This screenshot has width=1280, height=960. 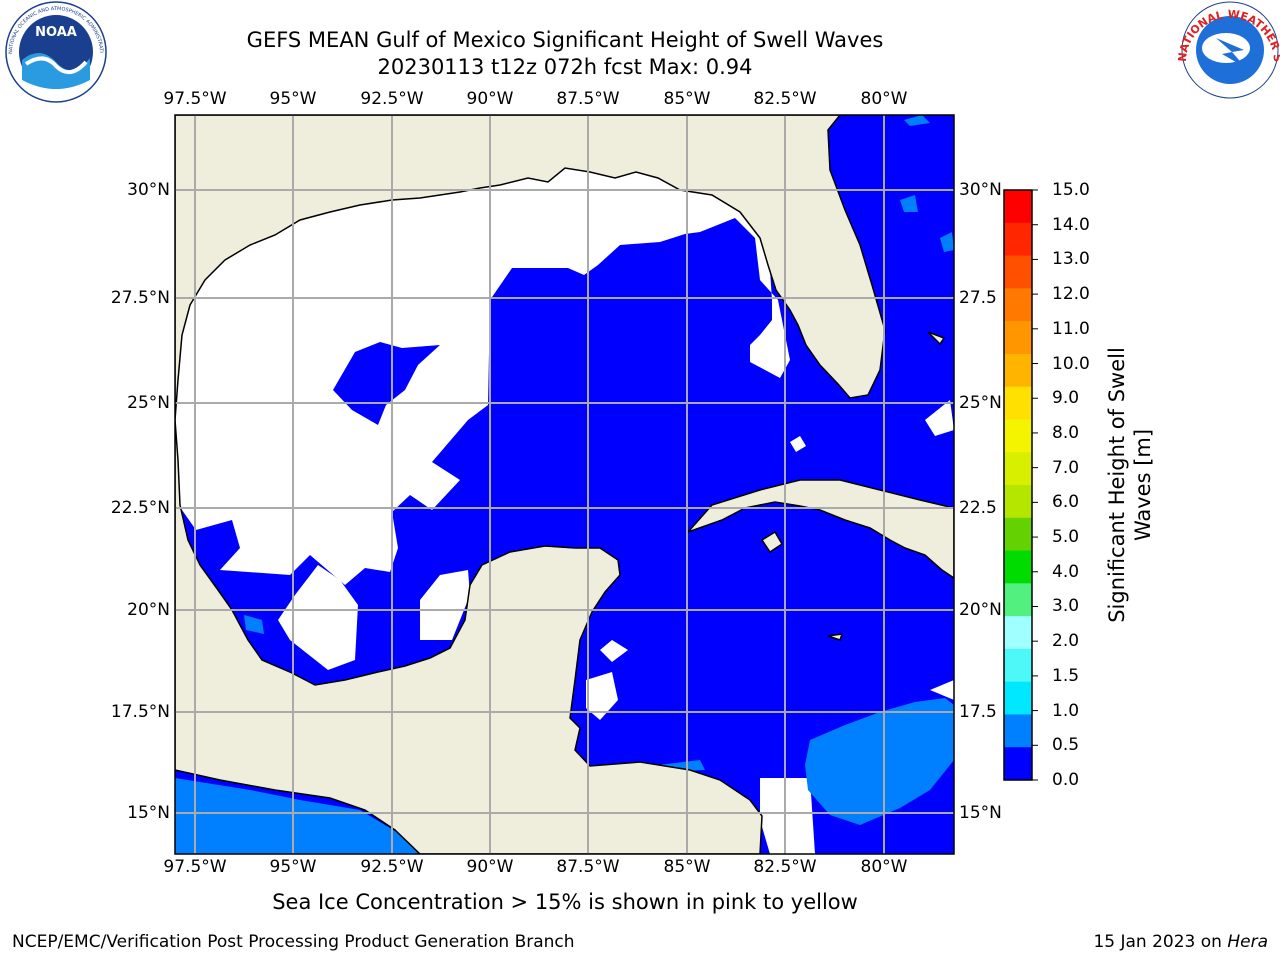 What do you see at coordinates (1247, 942) in the screenshot?
I see `footer-host: Hera` at bounding box center [1247, 942].